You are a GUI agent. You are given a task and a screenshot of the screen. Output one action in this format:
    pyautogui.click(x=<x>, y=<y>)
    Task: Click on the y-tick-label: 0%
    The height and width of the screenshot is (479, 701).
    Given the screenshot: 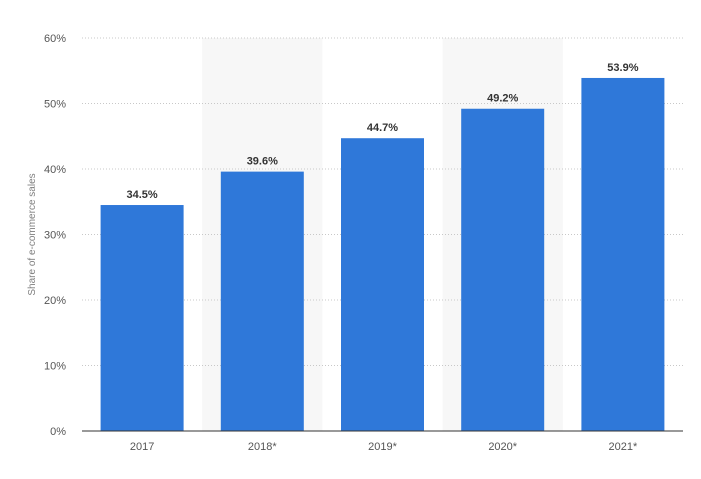 What is the action you would take?
    pyautogui.click(x=58, y=432)
    